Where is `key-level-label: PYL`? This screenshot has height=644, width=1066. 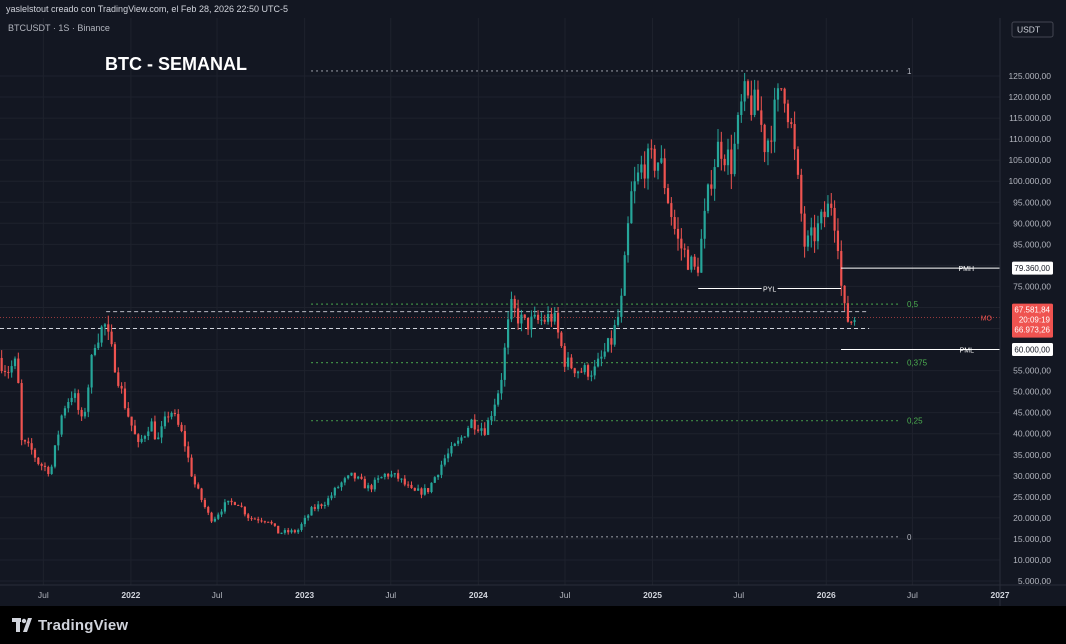
key-level-label: PYL is located at coordinates (769, 290).